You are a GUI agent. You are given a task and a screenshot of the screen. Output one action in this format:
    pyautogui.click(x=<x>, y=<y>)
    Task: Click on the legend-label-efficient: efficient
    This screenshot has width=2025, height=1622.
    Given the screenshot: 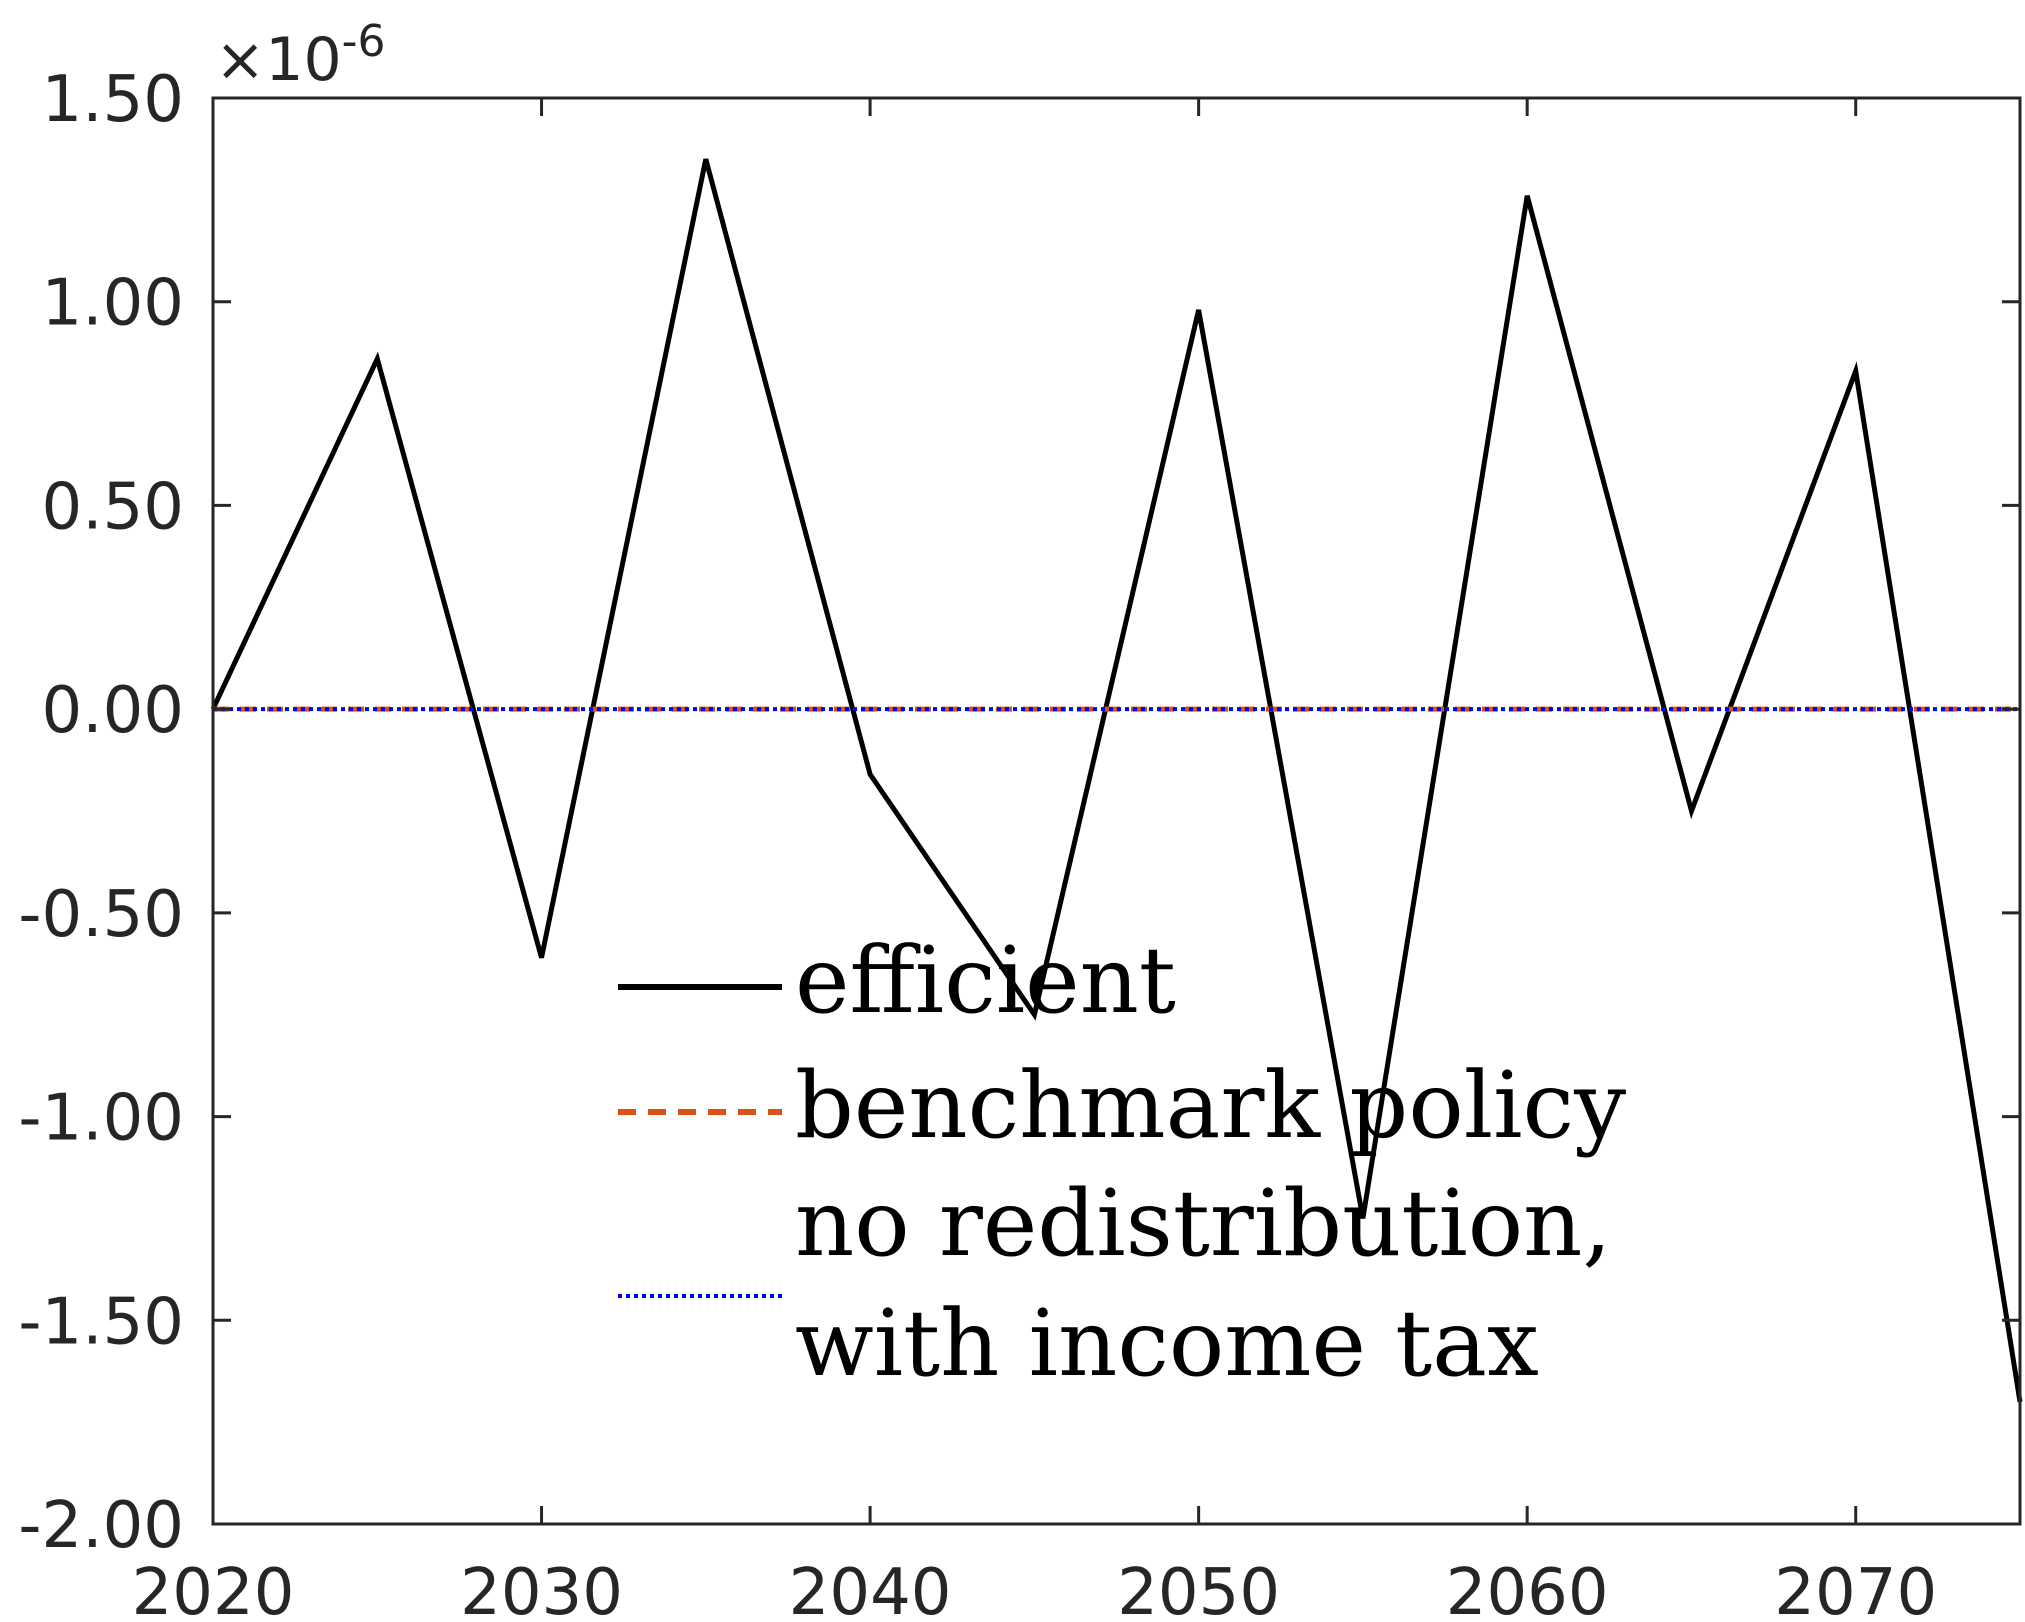 What is the action you would take?
    pyautogui.click(x=985, y=980)
    